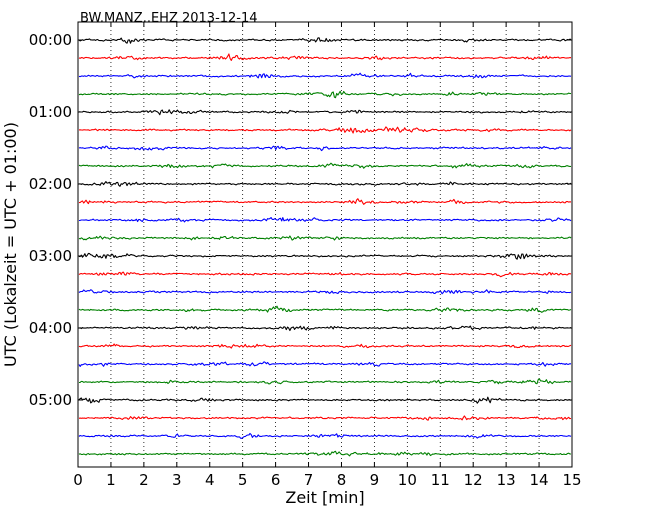 This screenshot has width=650, height=520. Describe the element at coordinates (50, 112) in the screenshot. I see `y-tick-label: 01:00` at that location.